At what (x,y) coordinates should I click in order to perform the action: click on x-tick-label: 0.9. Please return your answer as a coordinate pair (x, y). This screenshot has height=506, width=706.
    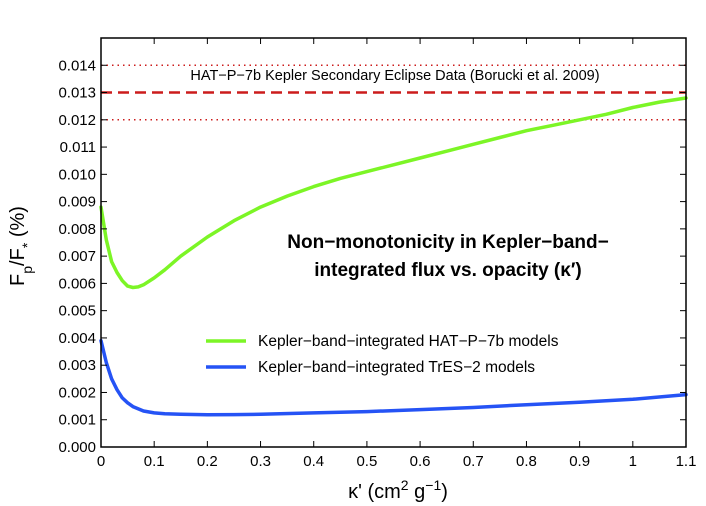
    Looking at the image, I should click on (579, 461).